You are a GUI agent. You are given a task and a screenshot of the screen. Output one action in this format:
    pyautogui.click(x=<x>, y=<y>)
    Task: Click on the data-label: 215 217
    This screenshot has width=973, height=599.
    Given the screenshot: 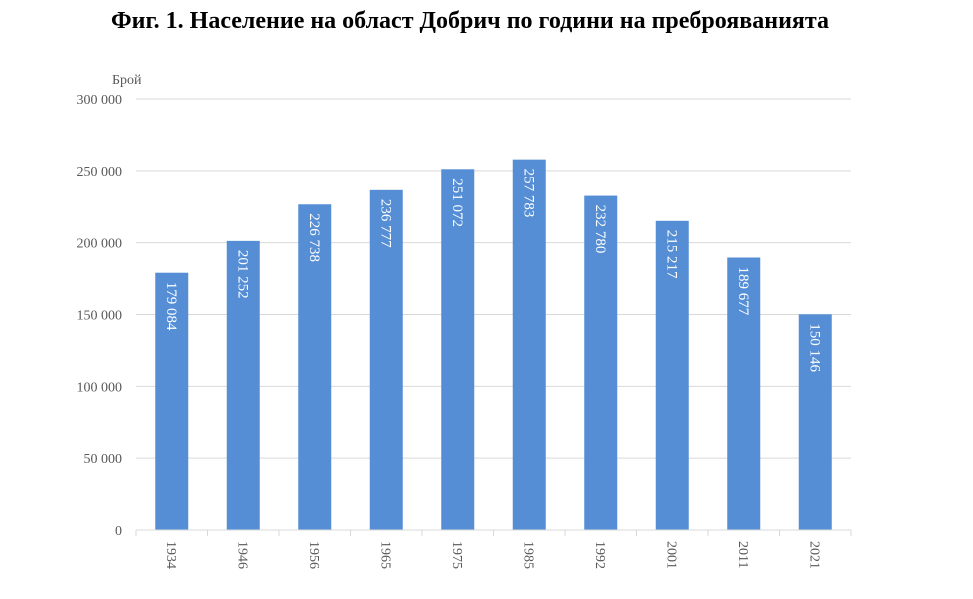 What is the action you would take?
    pyautogui.click(x=671, y=254)
    